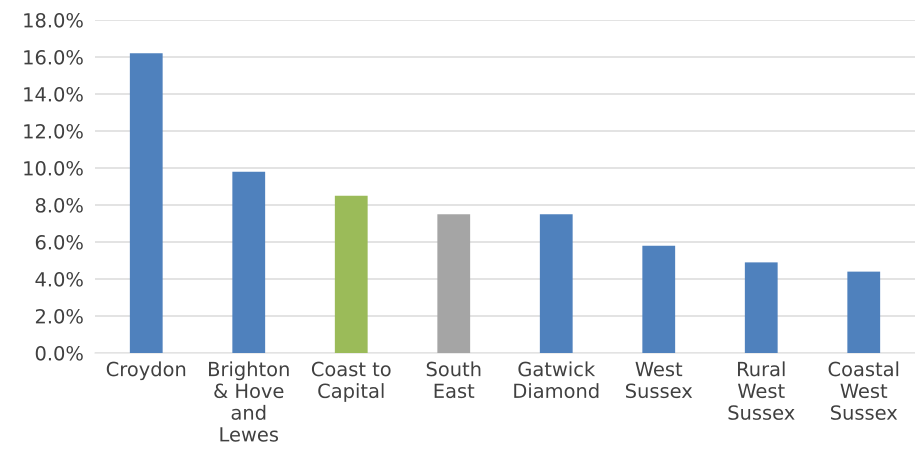 This screenshot has width=915, height=470. What do you see at coordinates (146, 370) in the screenshot?
I see `x-tick-label: Croydon` at bounding box center [146, 370].